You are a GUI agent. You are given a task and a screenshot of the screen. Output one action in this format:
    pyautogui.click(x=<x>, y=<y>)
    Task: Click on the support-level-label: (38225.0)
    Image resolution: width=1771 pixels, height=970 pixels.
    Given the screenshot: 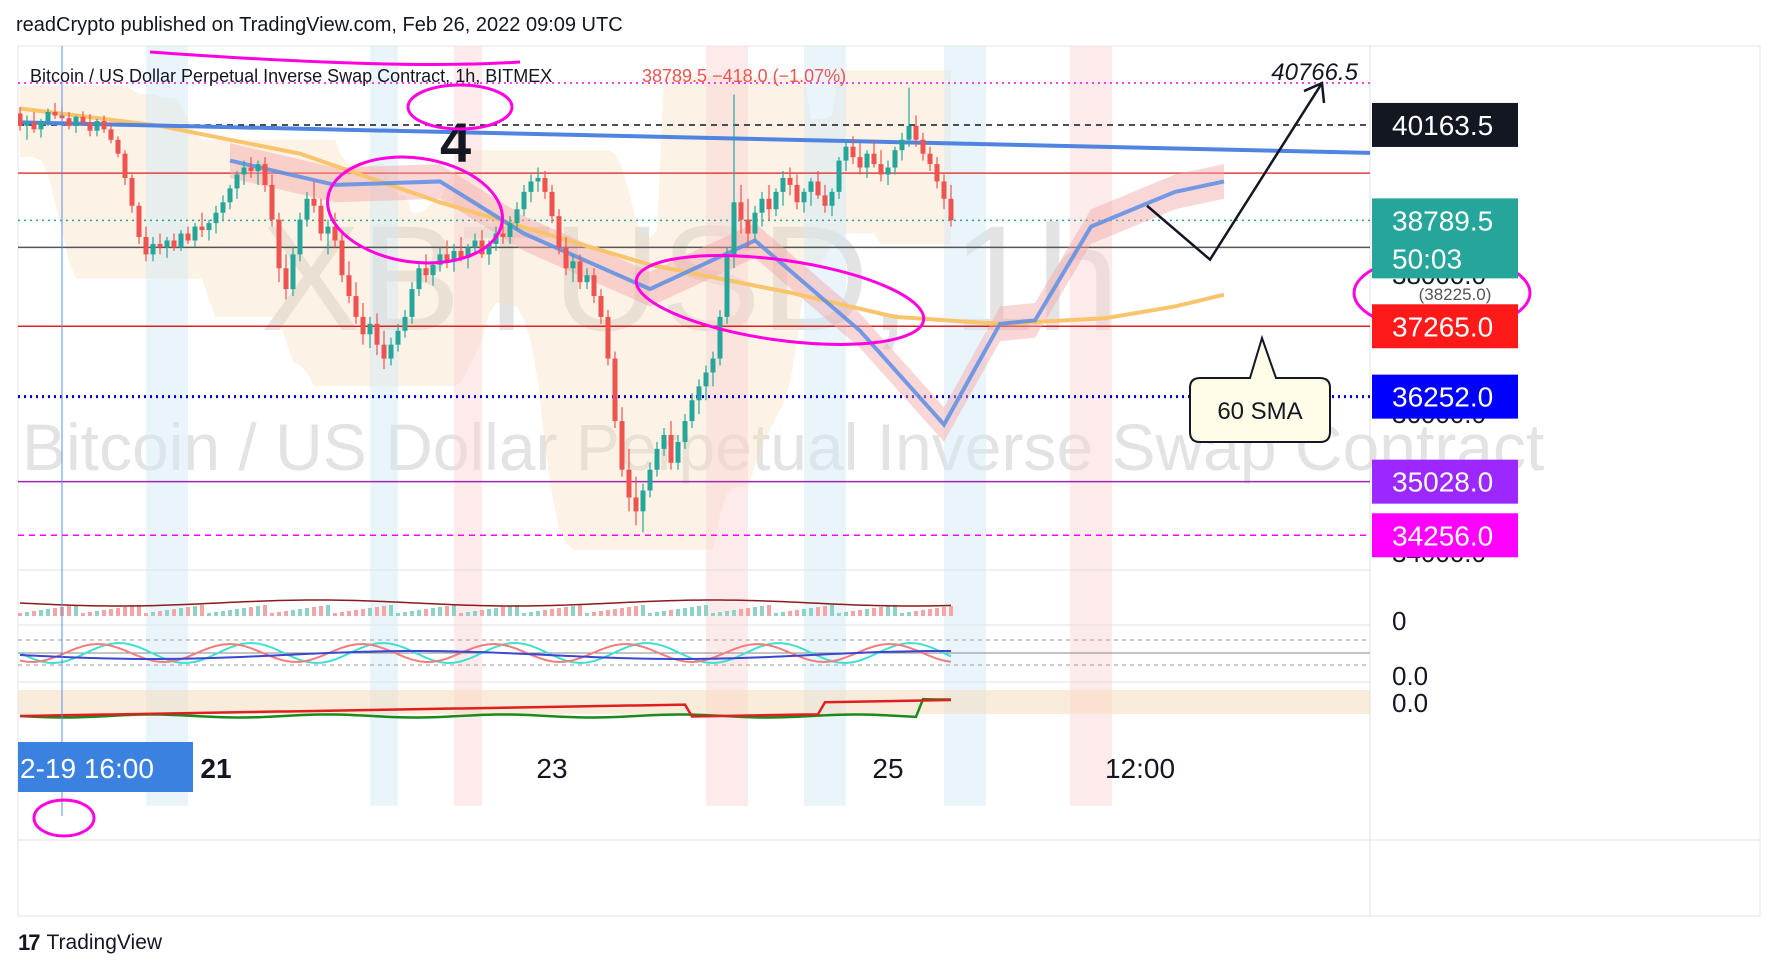 What is the action you would take?
    pyautogui.click(x=1455, y=294)
    